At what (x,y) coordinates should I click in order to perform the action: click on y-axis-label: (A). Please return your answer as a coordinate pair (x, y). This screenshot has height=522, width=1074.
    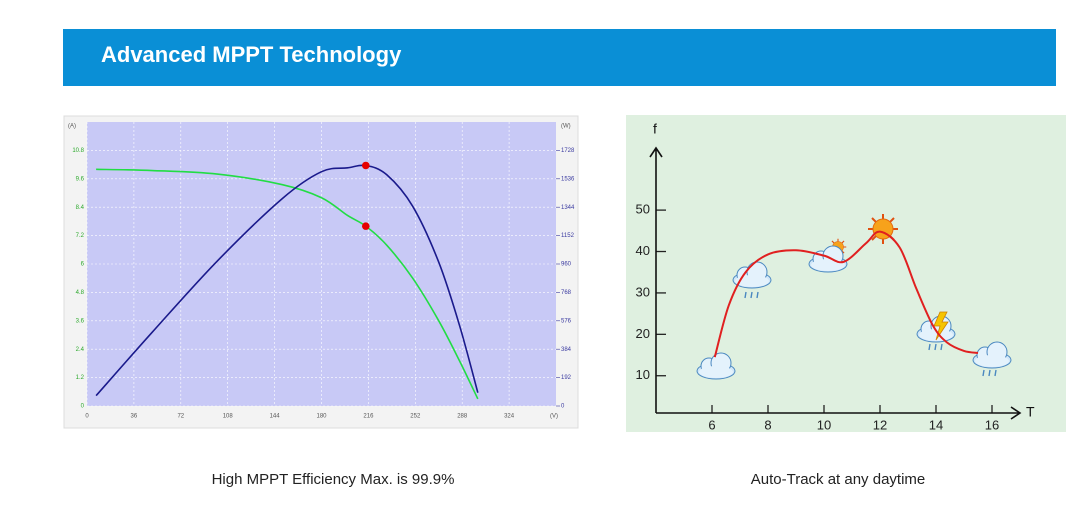
    Looking at the image, I should click on (72, 127).